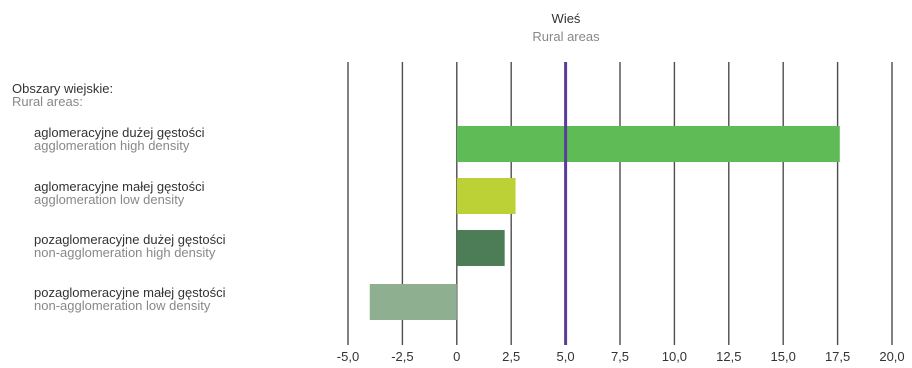  What do you see at coordinates (63, 88) in the screenshot?
I see `group-label-pl: Obszary wiejskie:` at bounding box center [63, 88].